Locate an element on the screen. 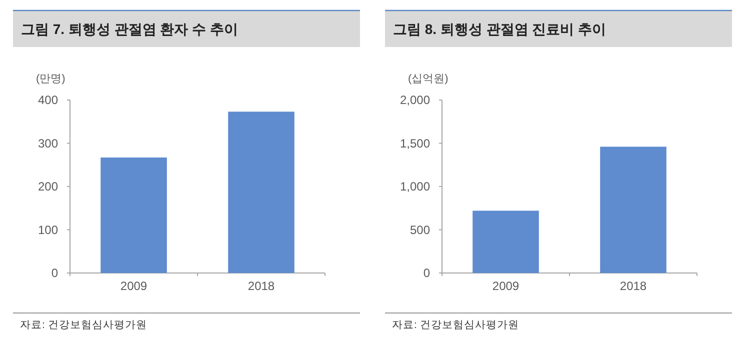  y-tick-label: 300 is located at coordinates (48, 143).